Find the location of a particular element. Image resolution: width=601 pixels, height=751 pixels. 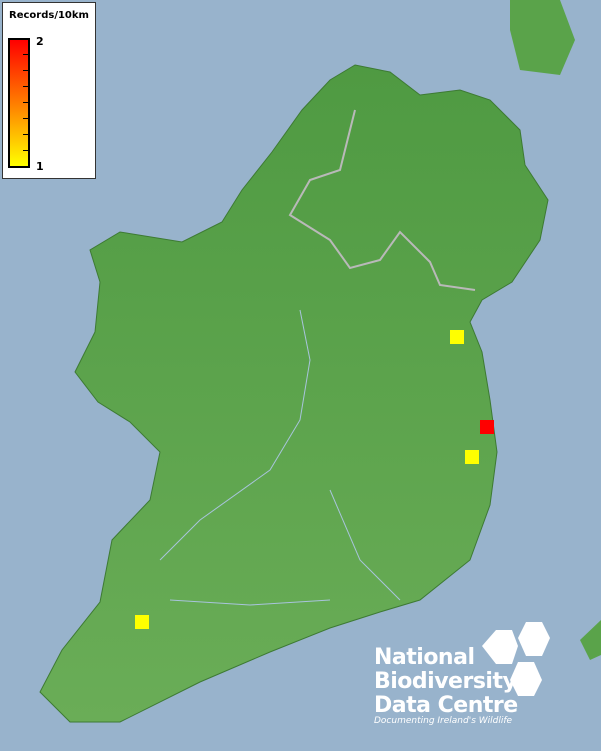

color-ramp is located at coordinates (19, 103).